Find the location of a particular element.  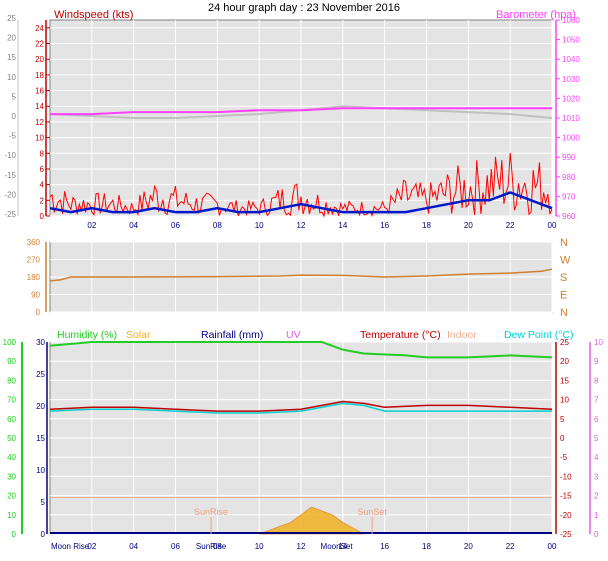

time-tick-label: 22 is located at coordinates (510, 225).